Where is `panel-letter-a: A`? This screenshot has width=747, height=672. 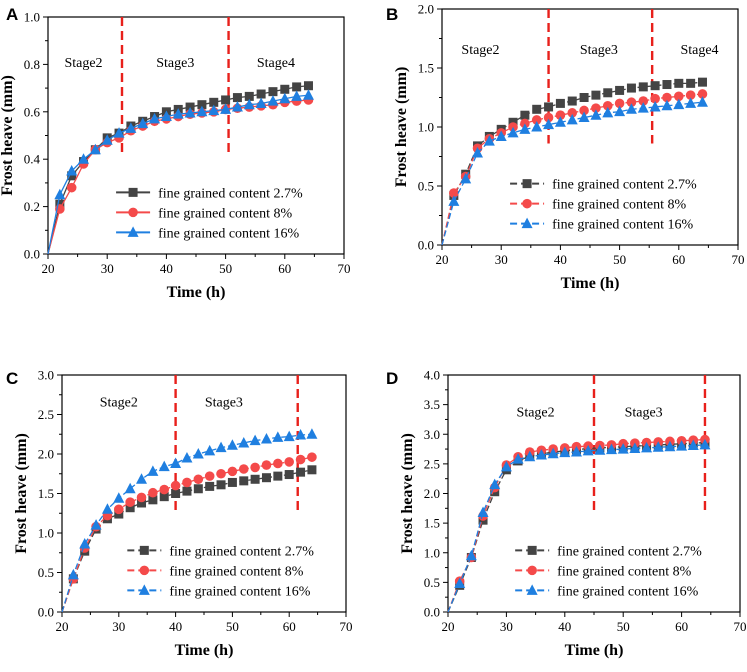
panel-letter-a: A is located at coordinates (12, 14).